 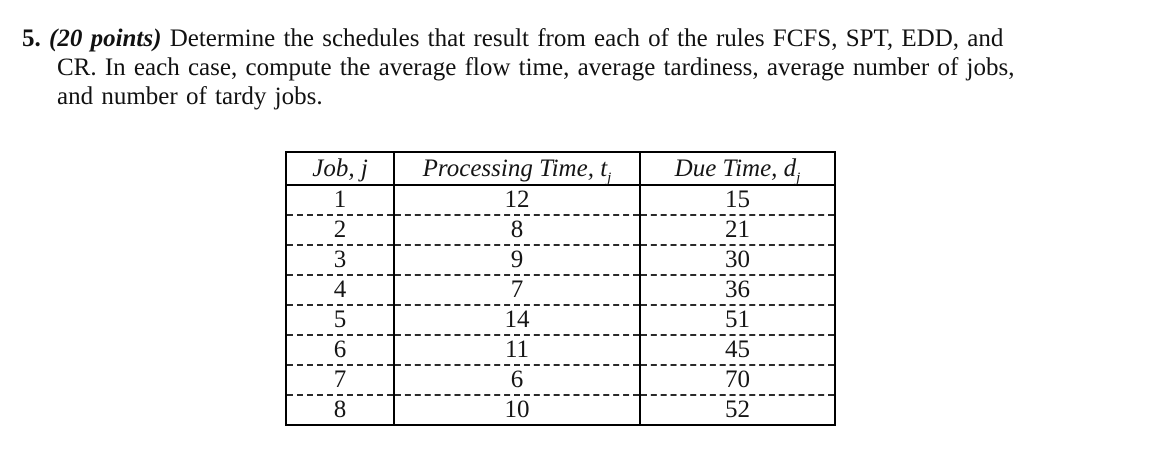 I want to click on header-processing-time-subscript: j, so click(x=609, y=177).